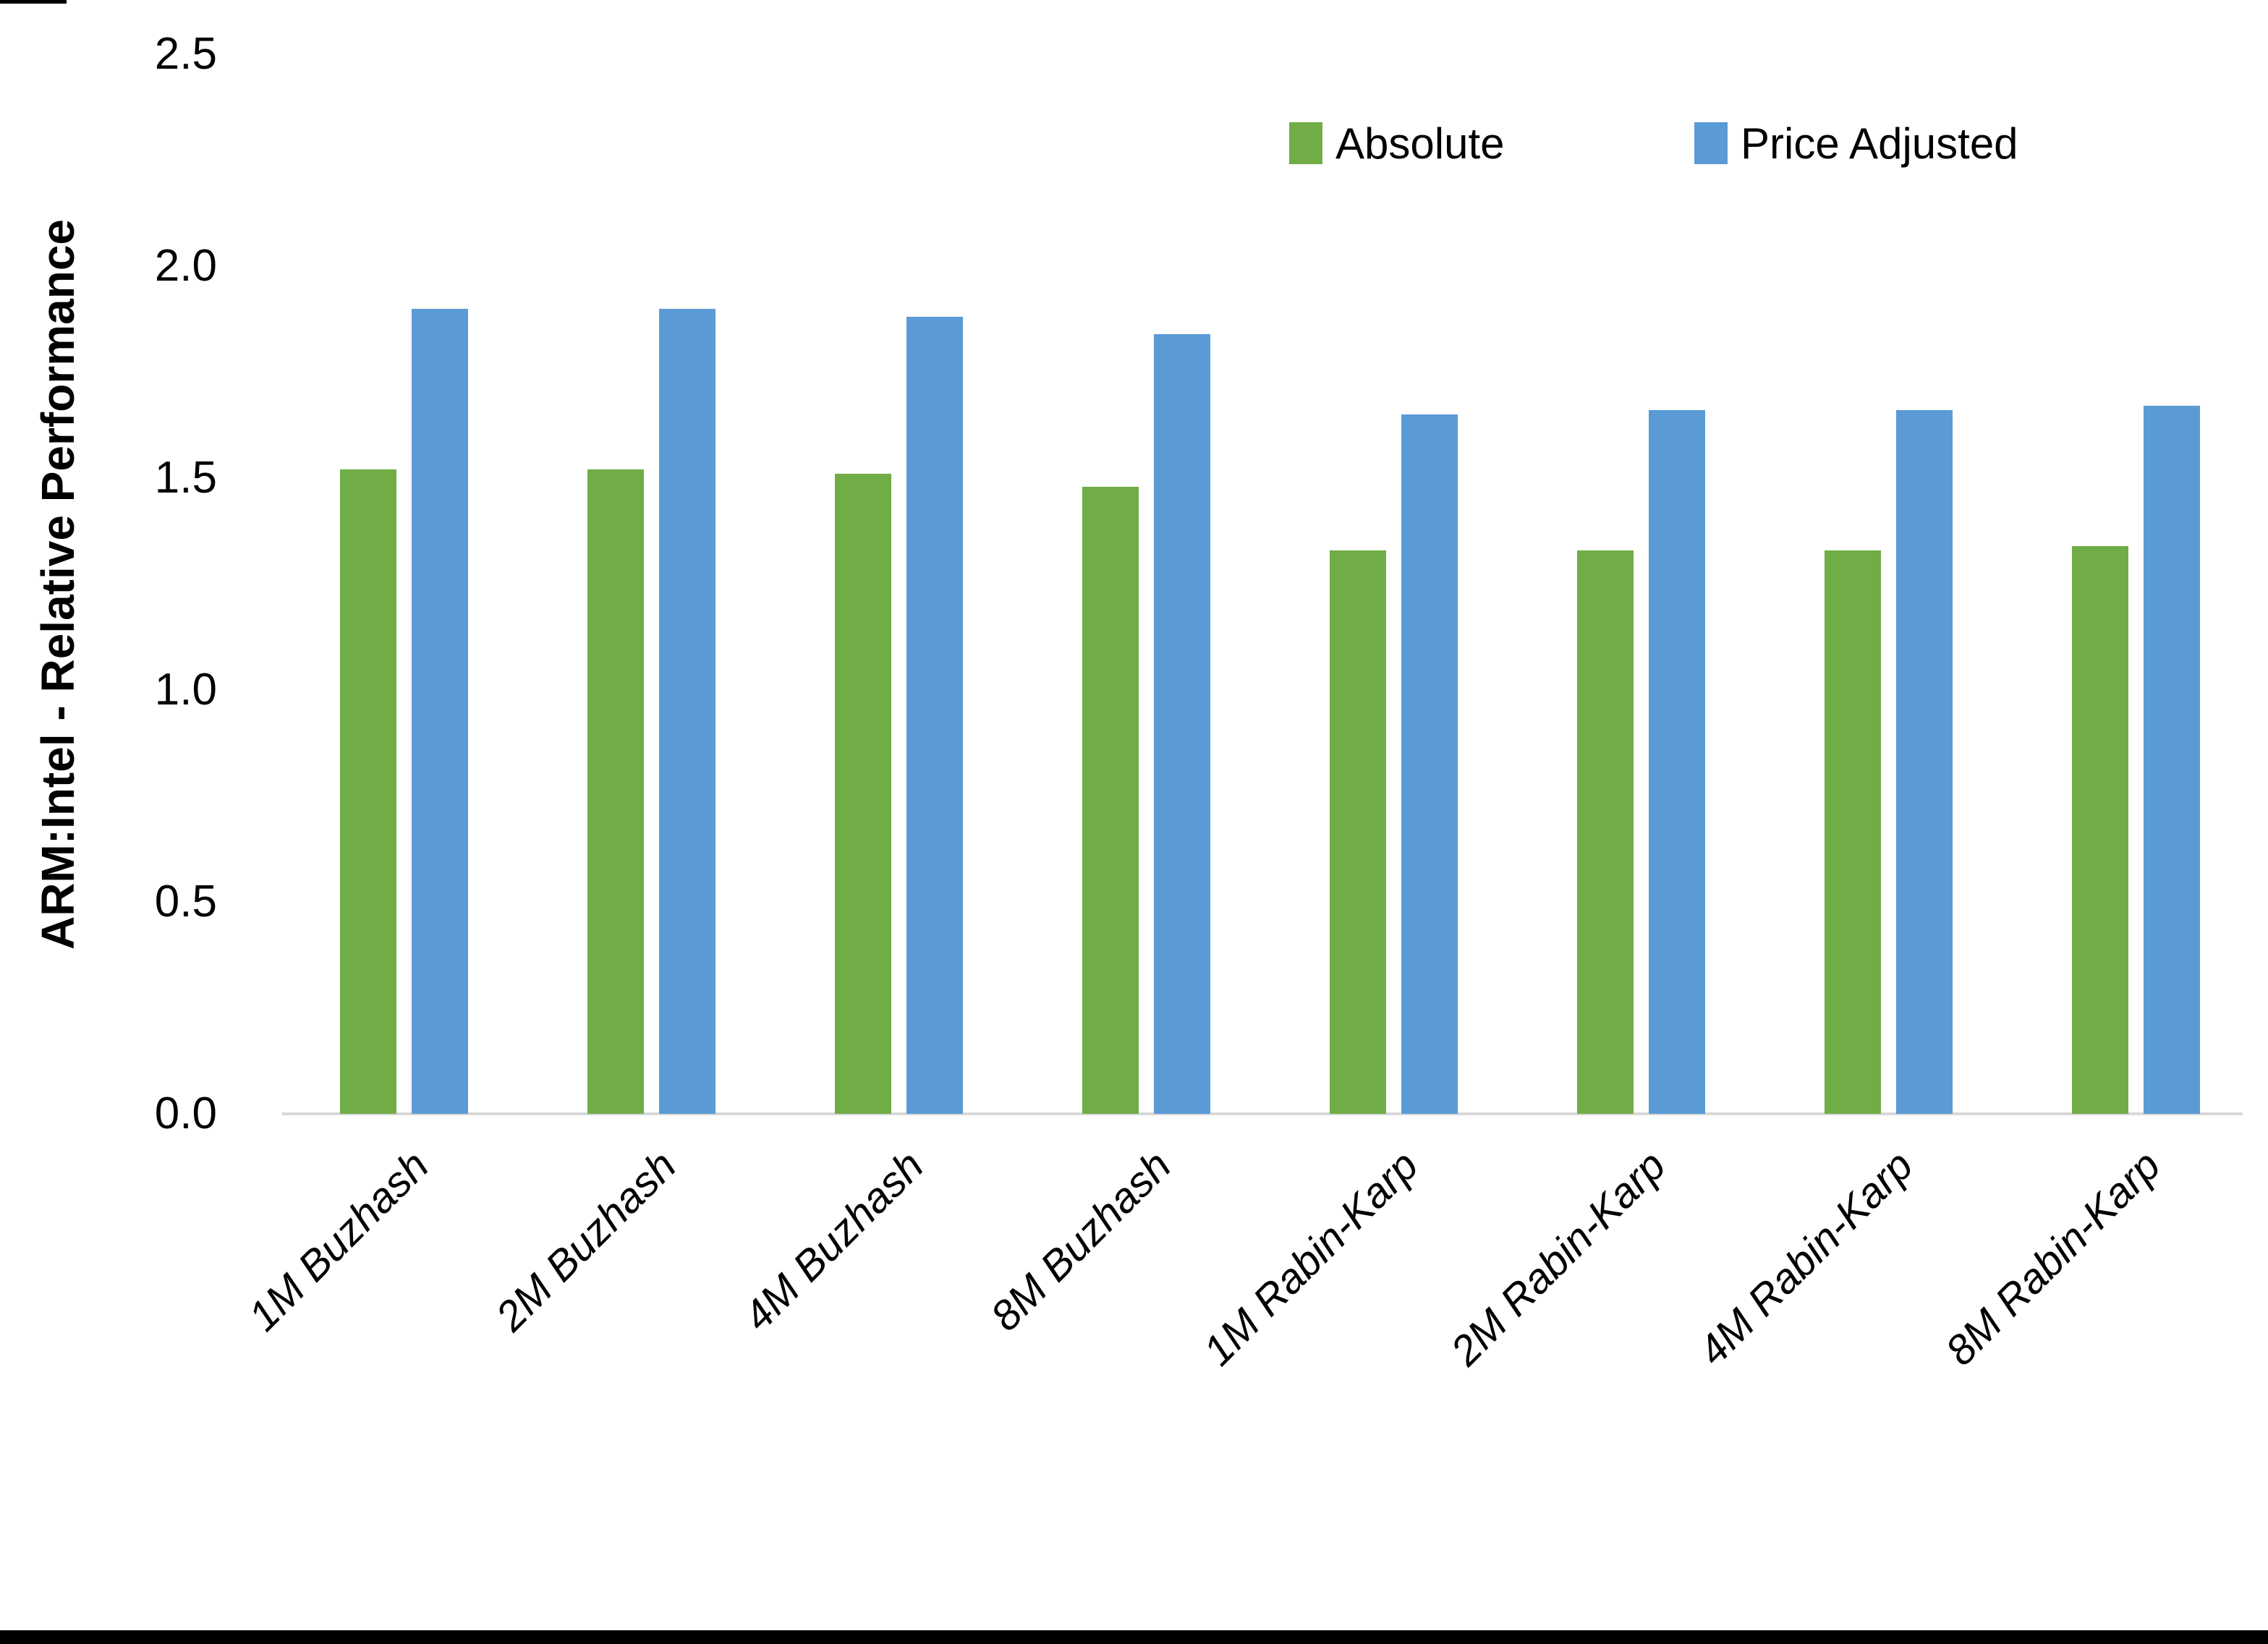  I want to click on legend-label-price-adjusted: Price Adjusted, so click(1879, 143).